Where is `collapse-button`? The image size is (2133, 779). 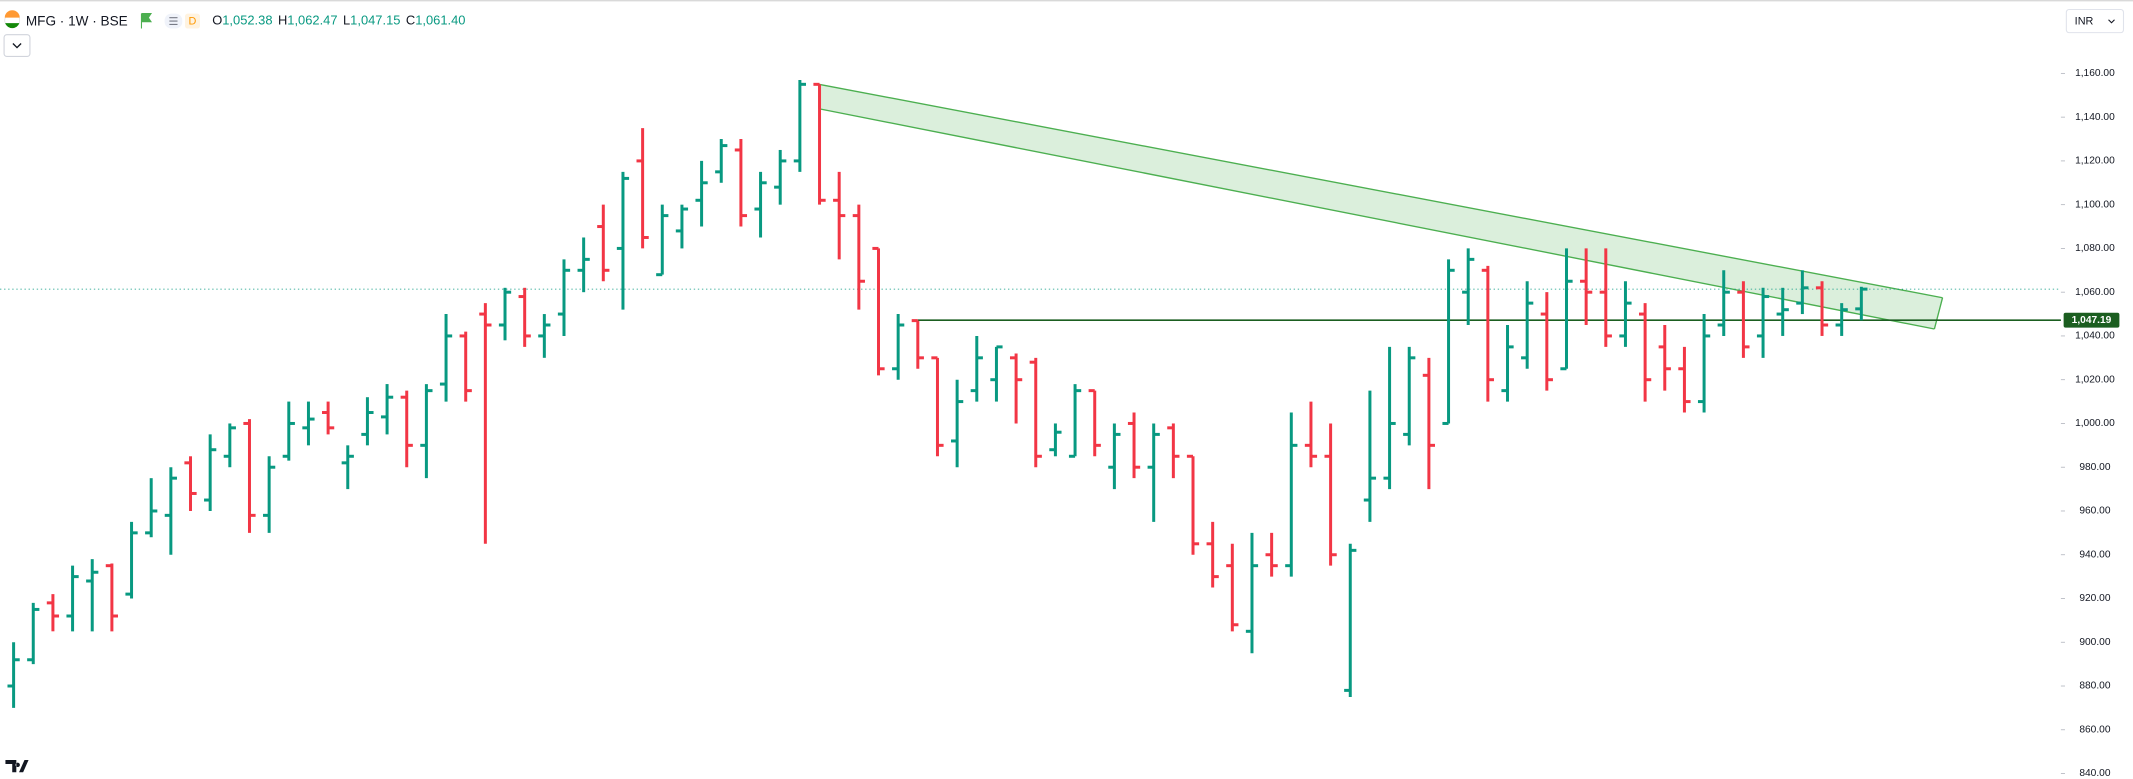
collapse-button is located at coordinates (17, 45).